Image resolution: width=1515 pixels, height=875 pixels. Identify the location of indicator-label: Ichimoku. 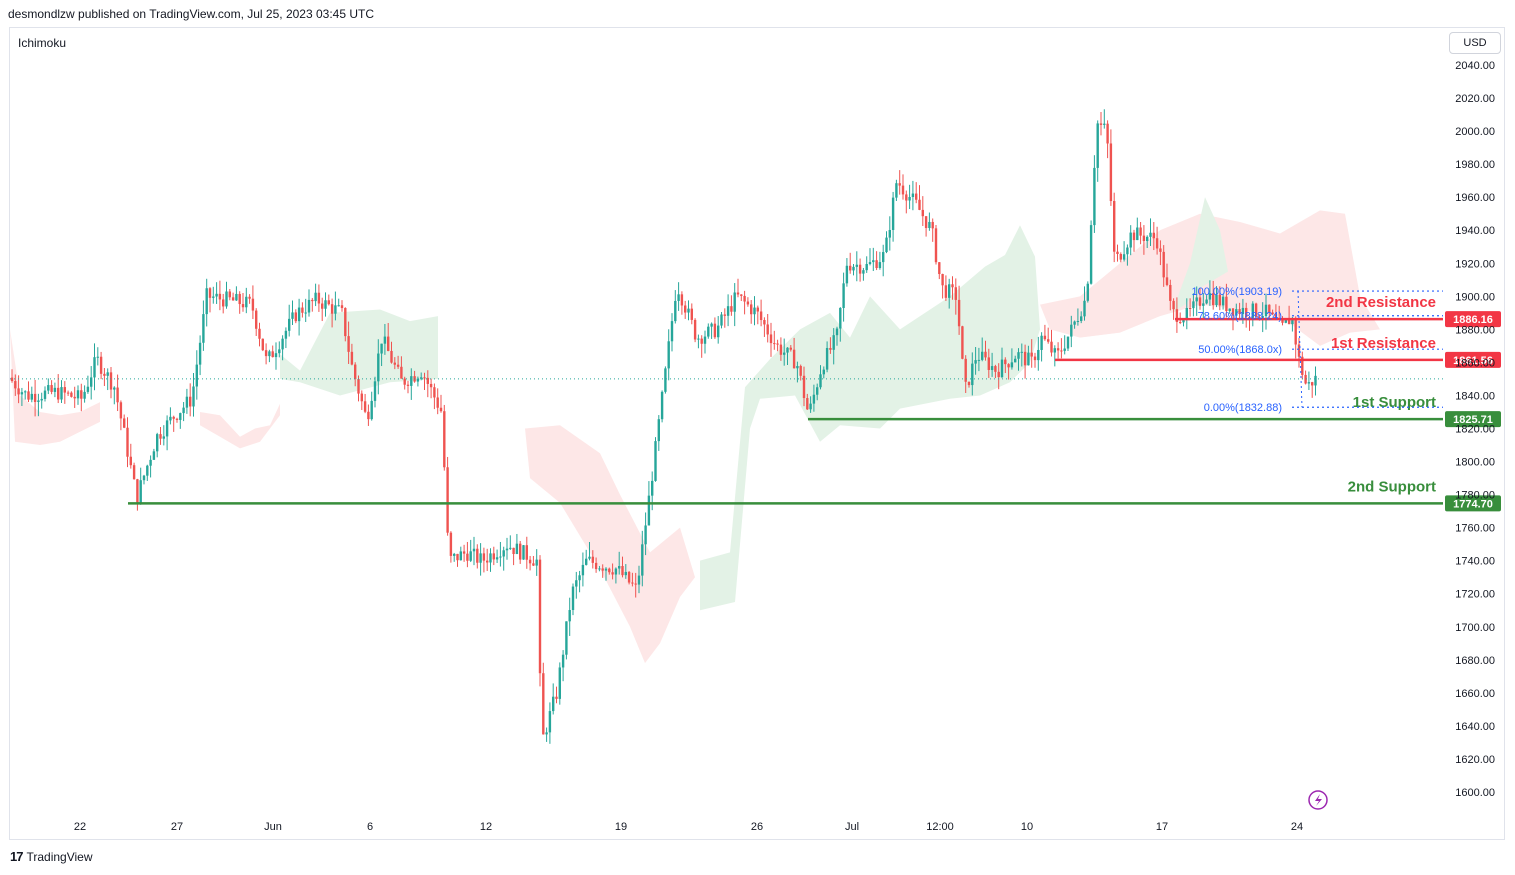
(42, 43).